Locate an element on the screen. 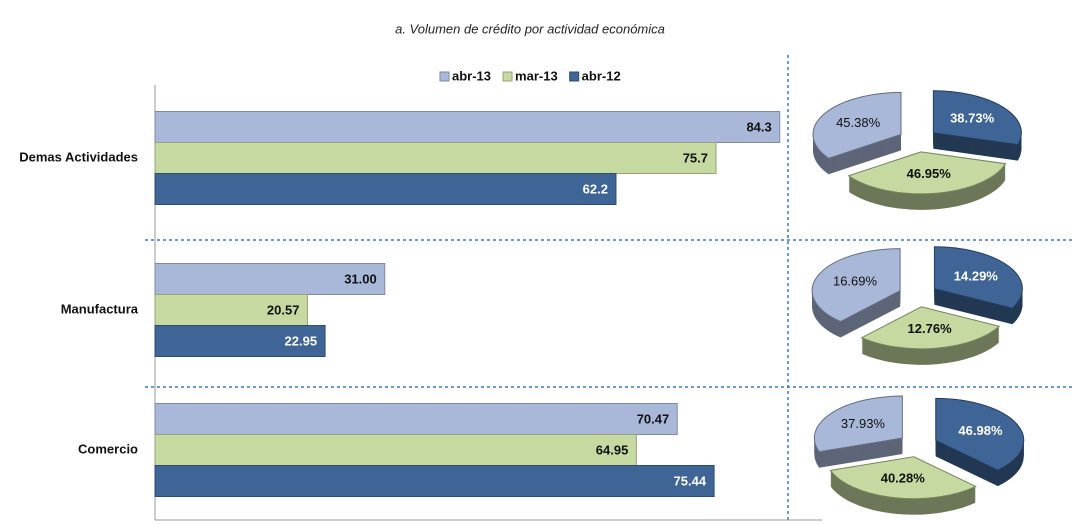 This screenshot has height=525, width=1072. pie-label: 46.98% is located at coordinates (980, 430).